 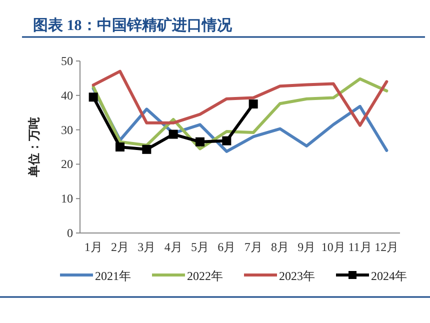 What do you see at coordinates (67, 95) in the screenshot?
I see `y-tick-label: 40` at bounding box center [67, 95].